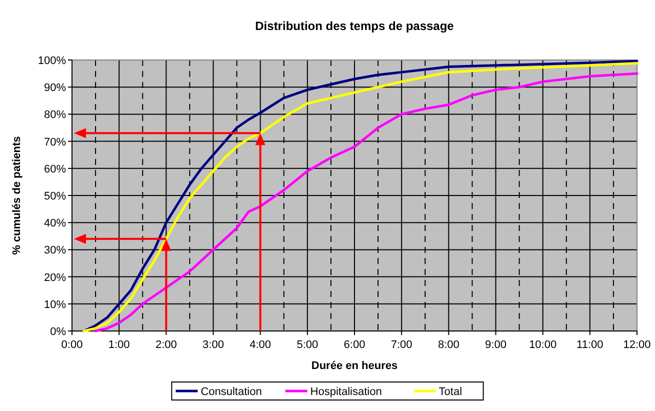  I want to click on y-tick-label: 70%, so click(55, 142).